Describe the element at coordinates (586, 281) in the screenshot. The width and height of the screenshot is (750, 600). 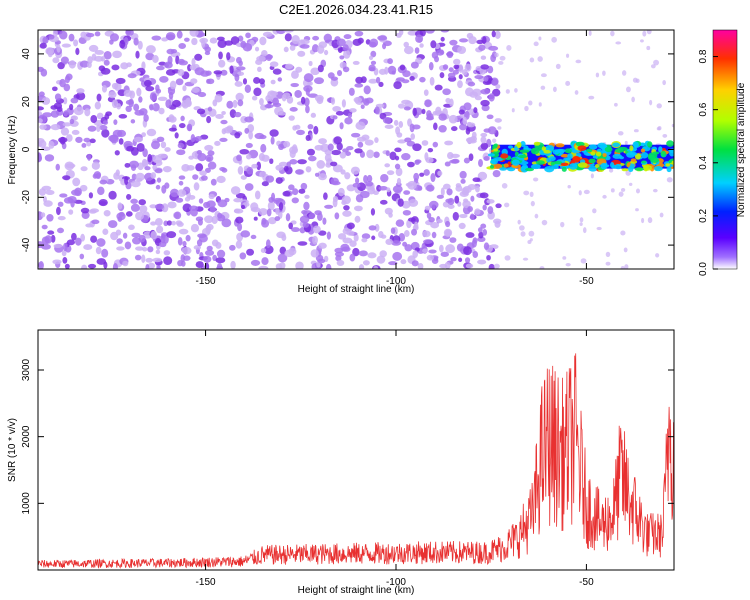
I see `x-tick-label: -50` at that location.